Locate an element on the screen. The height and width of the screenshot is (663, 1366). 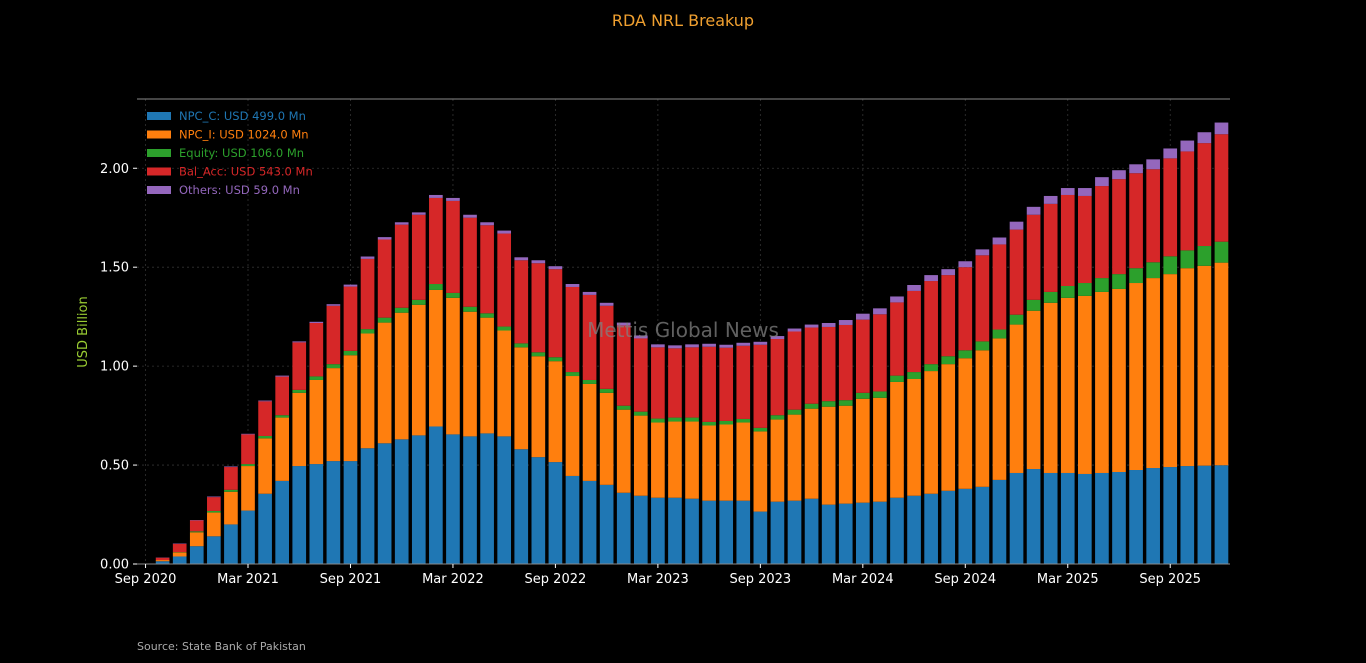
legend-label: Equity: USD 106.0 Mn is located at coordinates (241, 153).